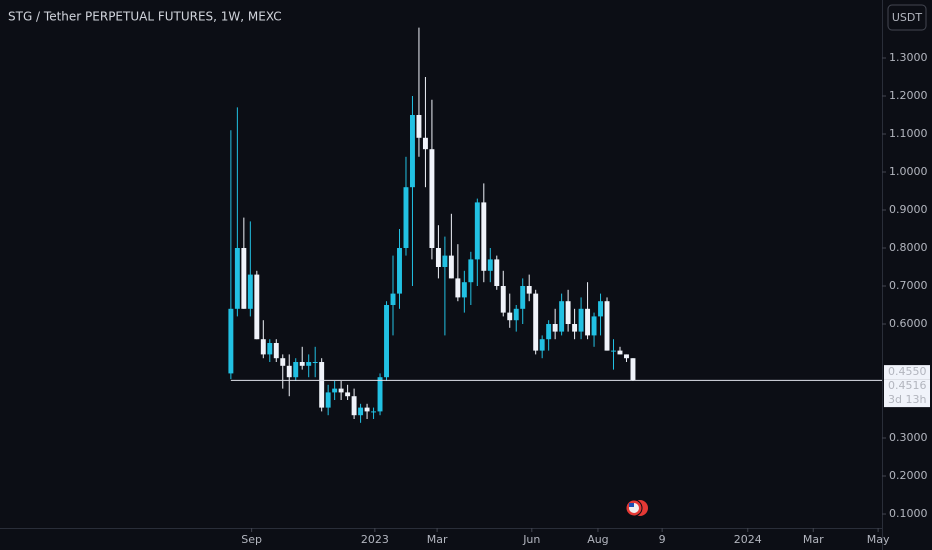 The height and width of the screenshot is (550, 932). Describe the element at coordinates (908, 437) in the screenshot. I see `y-tick-label: 0.3000` at that location.